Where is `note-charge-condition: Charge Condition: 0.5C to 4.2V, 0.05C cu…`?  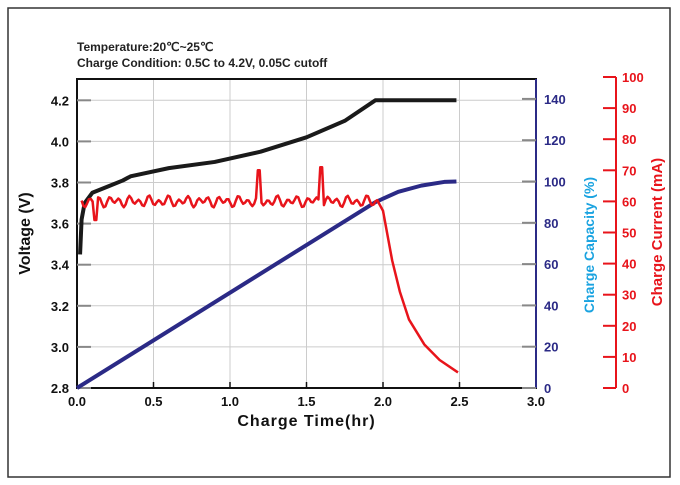
note-charge-condition: Charge Condition: 0.5C to 4.2V, 0.05C cu… is located at coordinates (202, 63).